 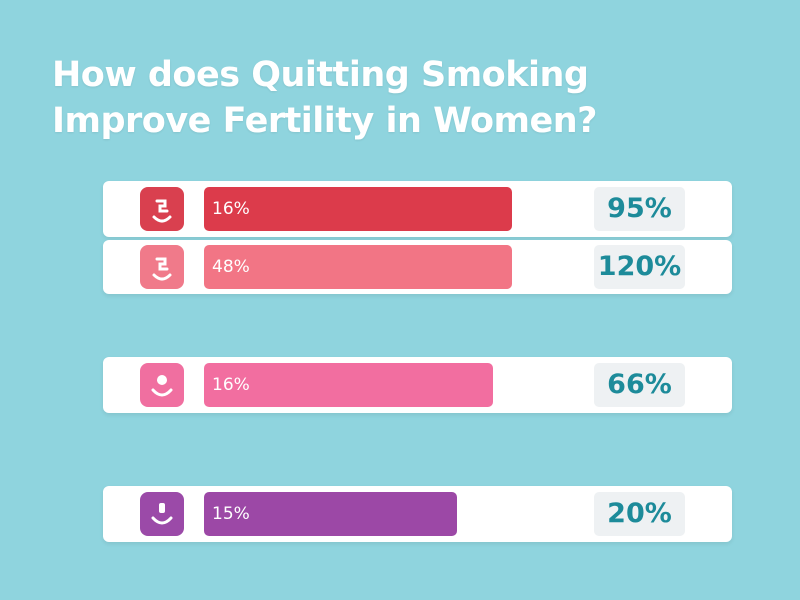 What do you see at coordinates (639, 267) in the screenshot?
I see `value: 120%` at bounding box center [639, 267].